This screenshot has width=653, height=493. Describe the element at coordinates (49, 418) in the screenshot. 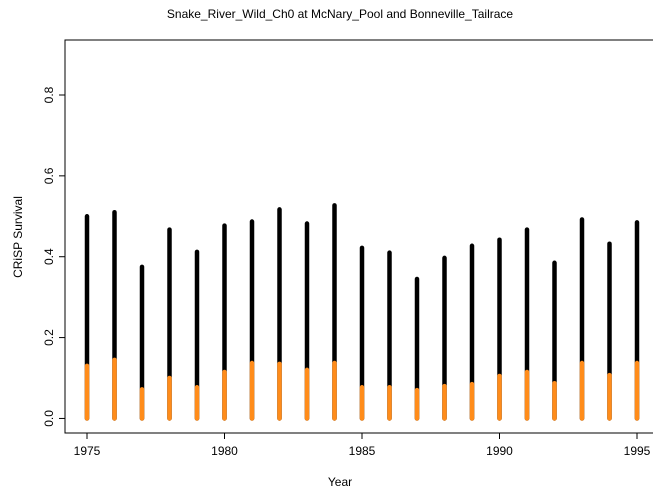

I see `y-tick-label: 0.0` at that location.